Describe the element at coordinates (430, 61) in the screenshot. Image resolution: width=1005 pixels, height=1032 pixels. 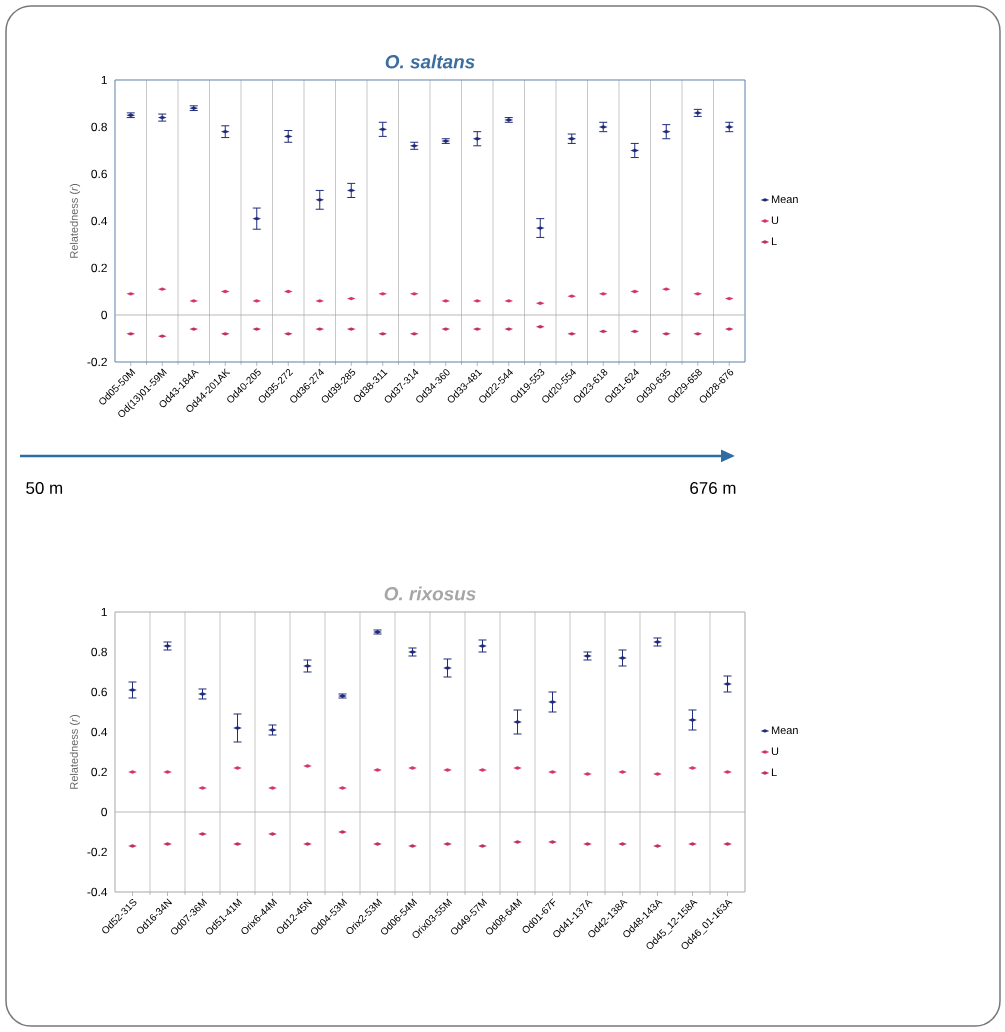
I see `chart-title: O. saltans` at that location.